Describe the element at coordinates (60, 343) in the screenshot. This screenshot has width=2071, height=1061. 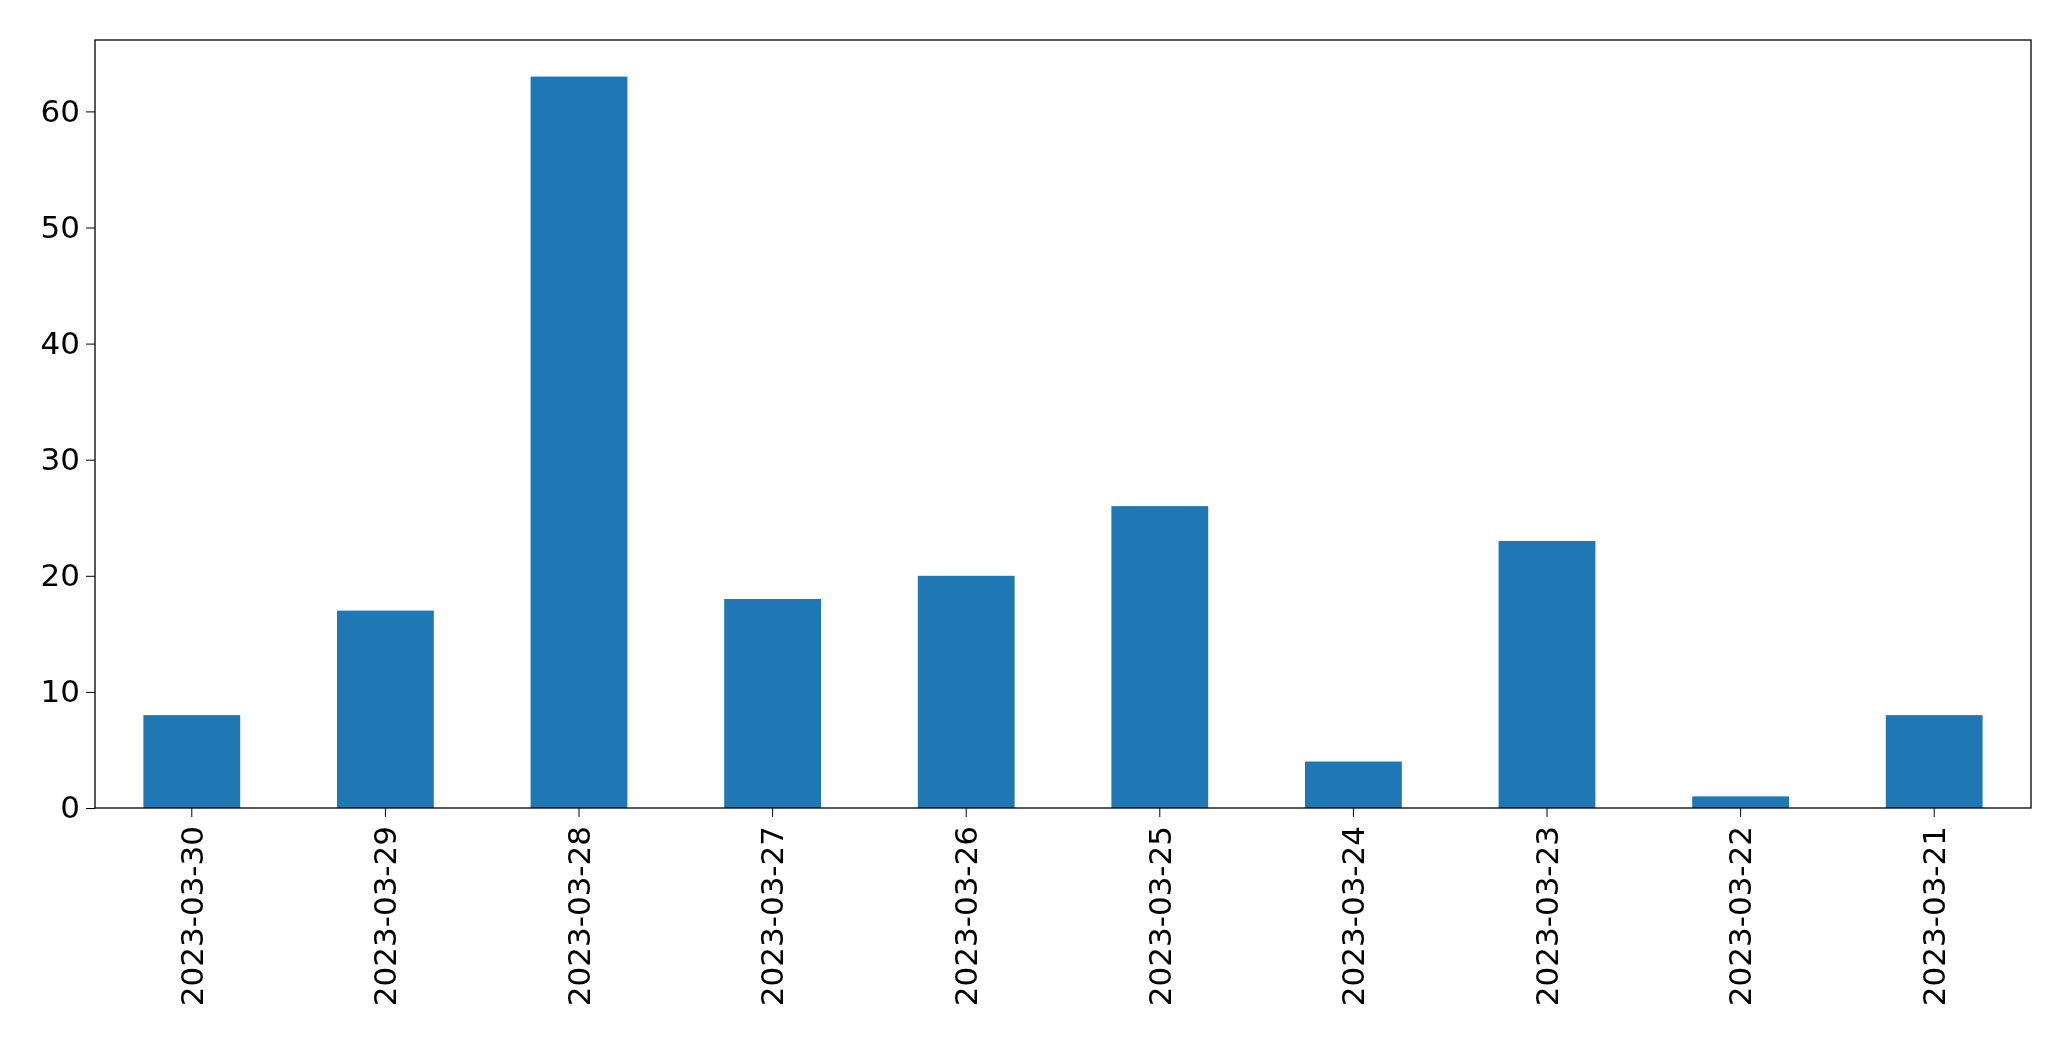
I see `y-tick-label: 40` at that location.